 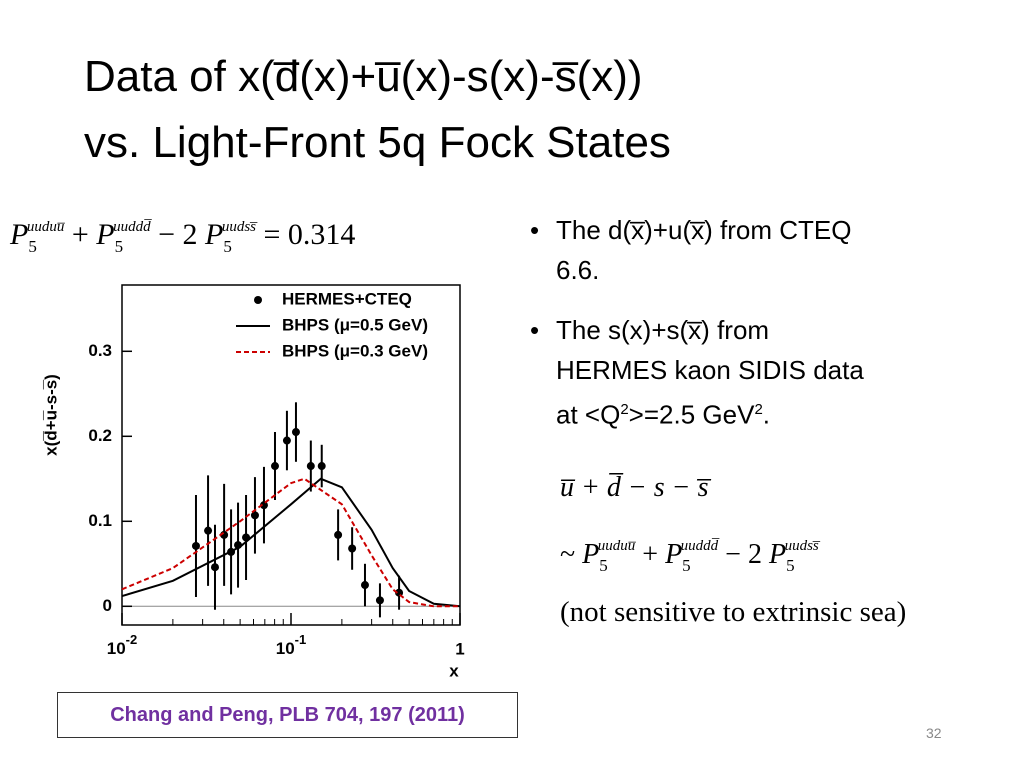 I want to click on x-axis-label: x, so click(x=454, y=670).